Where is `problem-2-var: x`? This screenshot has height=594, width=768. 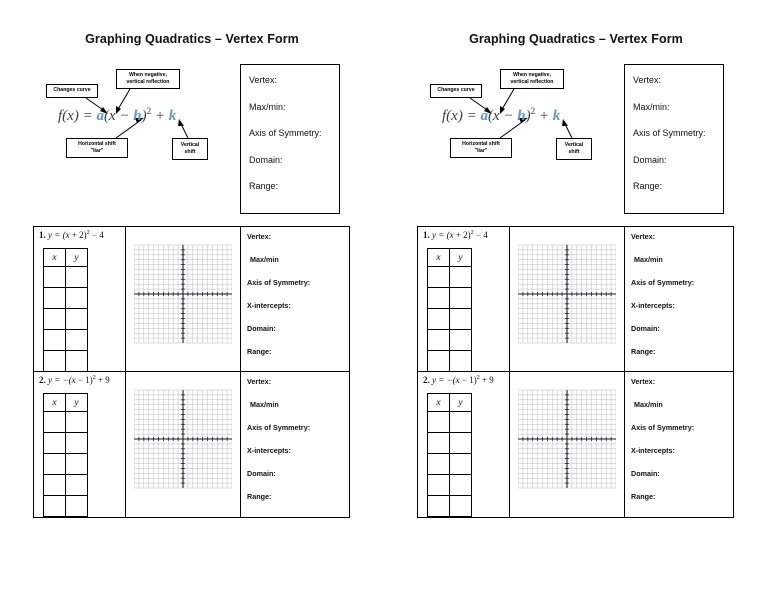
problem-2-var: x is located at coordinates (457, 380).